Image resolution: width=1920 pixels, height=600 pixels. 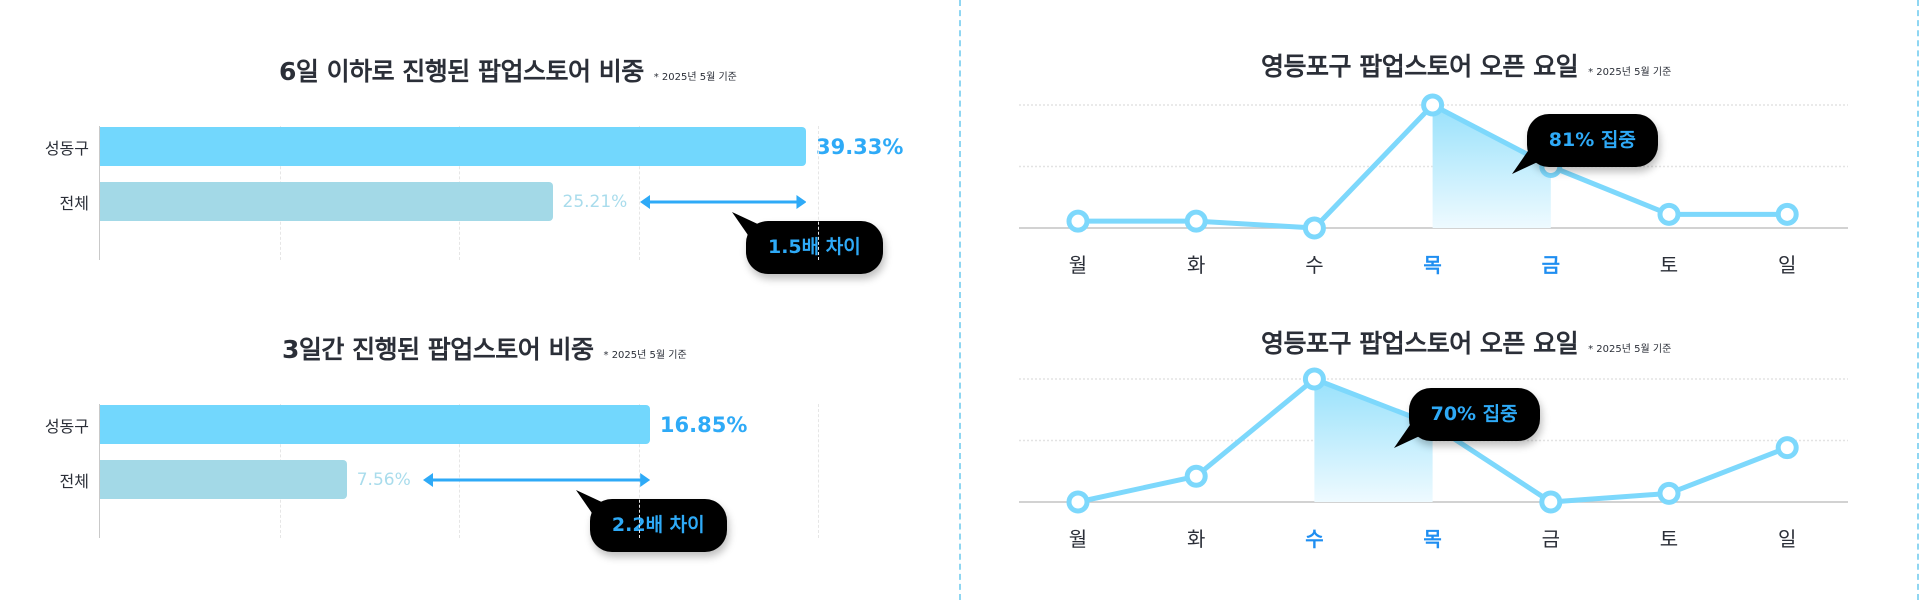 What do you see at coordinates (1592, 140) in the screenshot?
I see `concentration-callout: 81% 집중` at bounding box center [1592, 140].